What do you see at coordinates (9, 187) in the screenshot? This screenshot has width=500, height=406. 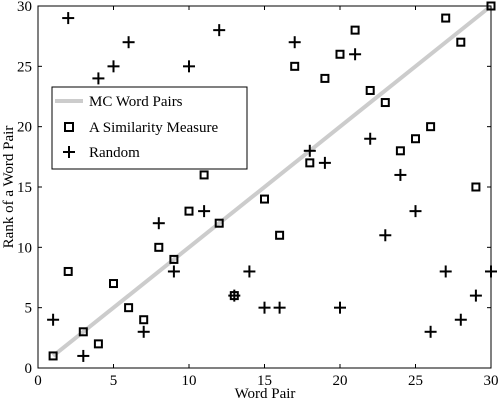 I see `y-axis-label: Rank of a Word Pair` at bounding box center [9, 187].